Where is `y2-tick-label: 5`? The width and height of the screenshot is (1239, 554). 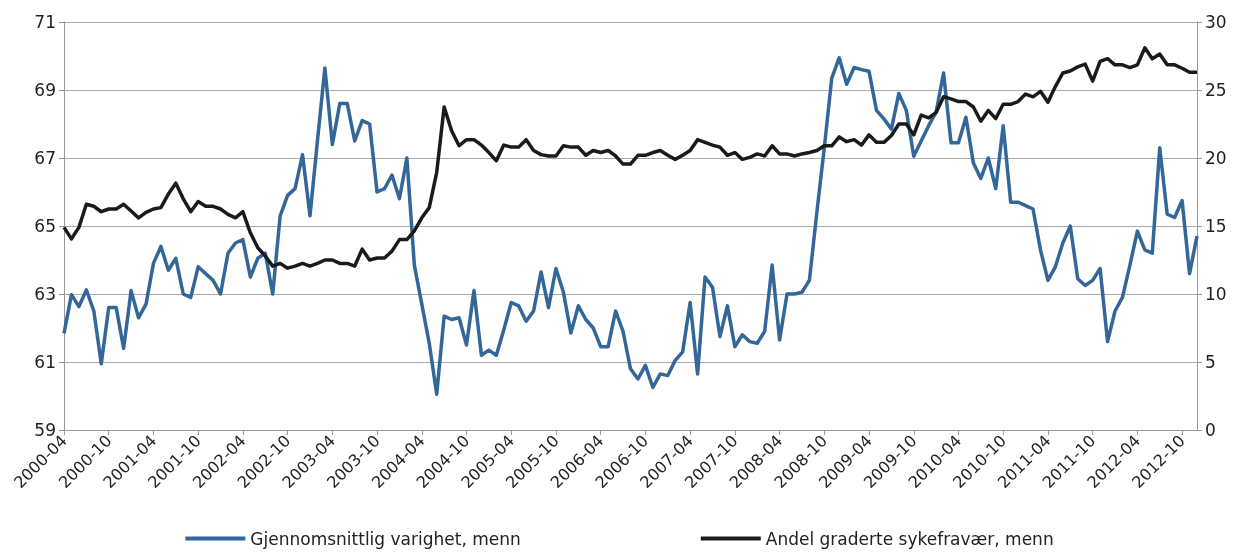
y2-tick-label: 5 is located at coordinates (1210, 362).